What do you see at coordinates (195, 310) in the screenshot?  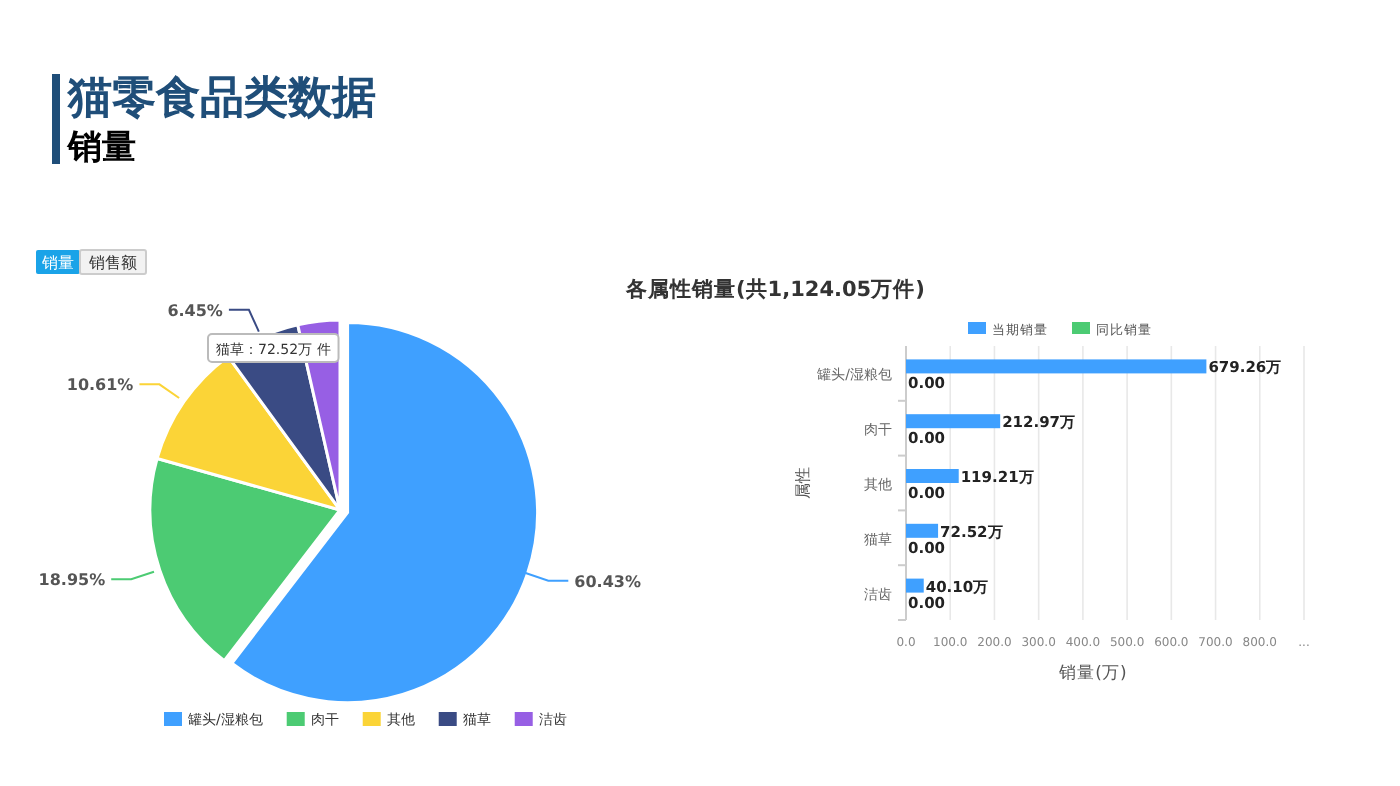 I see `data-label: 6.45%` at bounding box center [195, 310].